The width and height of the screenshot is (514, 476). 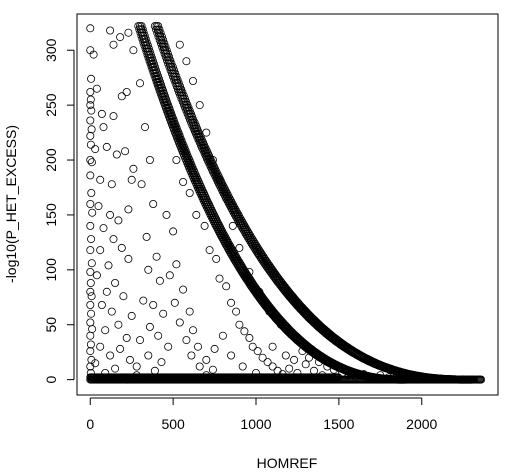 I want to click on y-tick-label: 250, so click(x=51, y=105).